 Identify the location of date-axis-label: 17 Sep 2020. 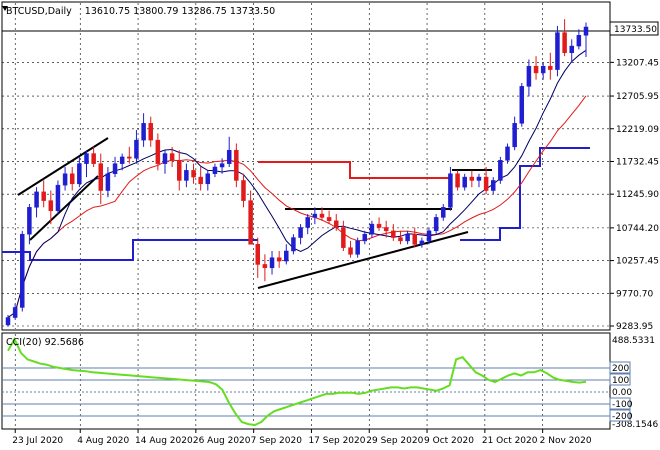
(336, 441).